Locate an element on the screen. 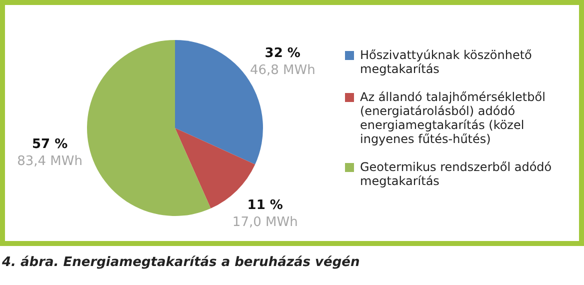 The image size is (584, 285). legend-label: Geotermikus rendszerből adódó megtakarítás is located at coordinates (456, 174).